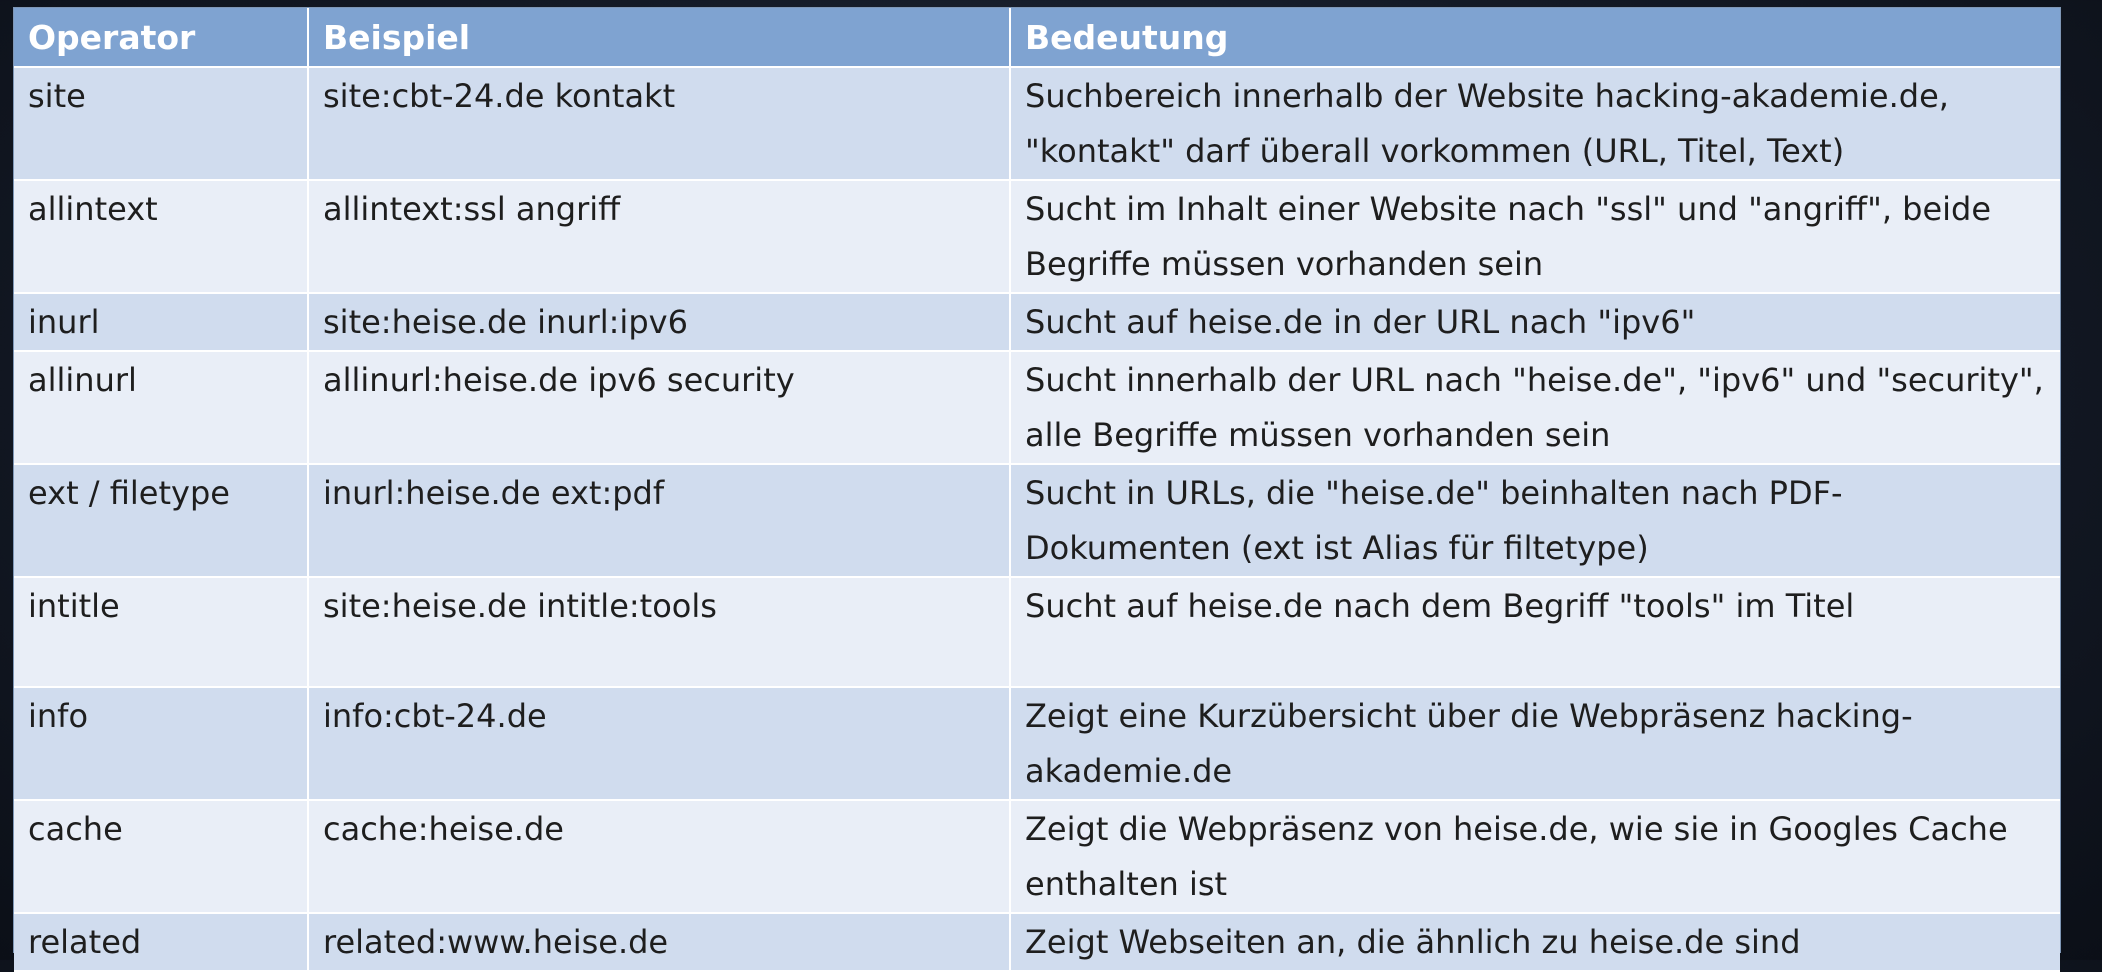 The height and width of the screenshot is (972, 2102). Describe the element at coordinates (659, 124) in the screenshot. I see `cell-example: site:cbt-24.de kontakt` at that location.